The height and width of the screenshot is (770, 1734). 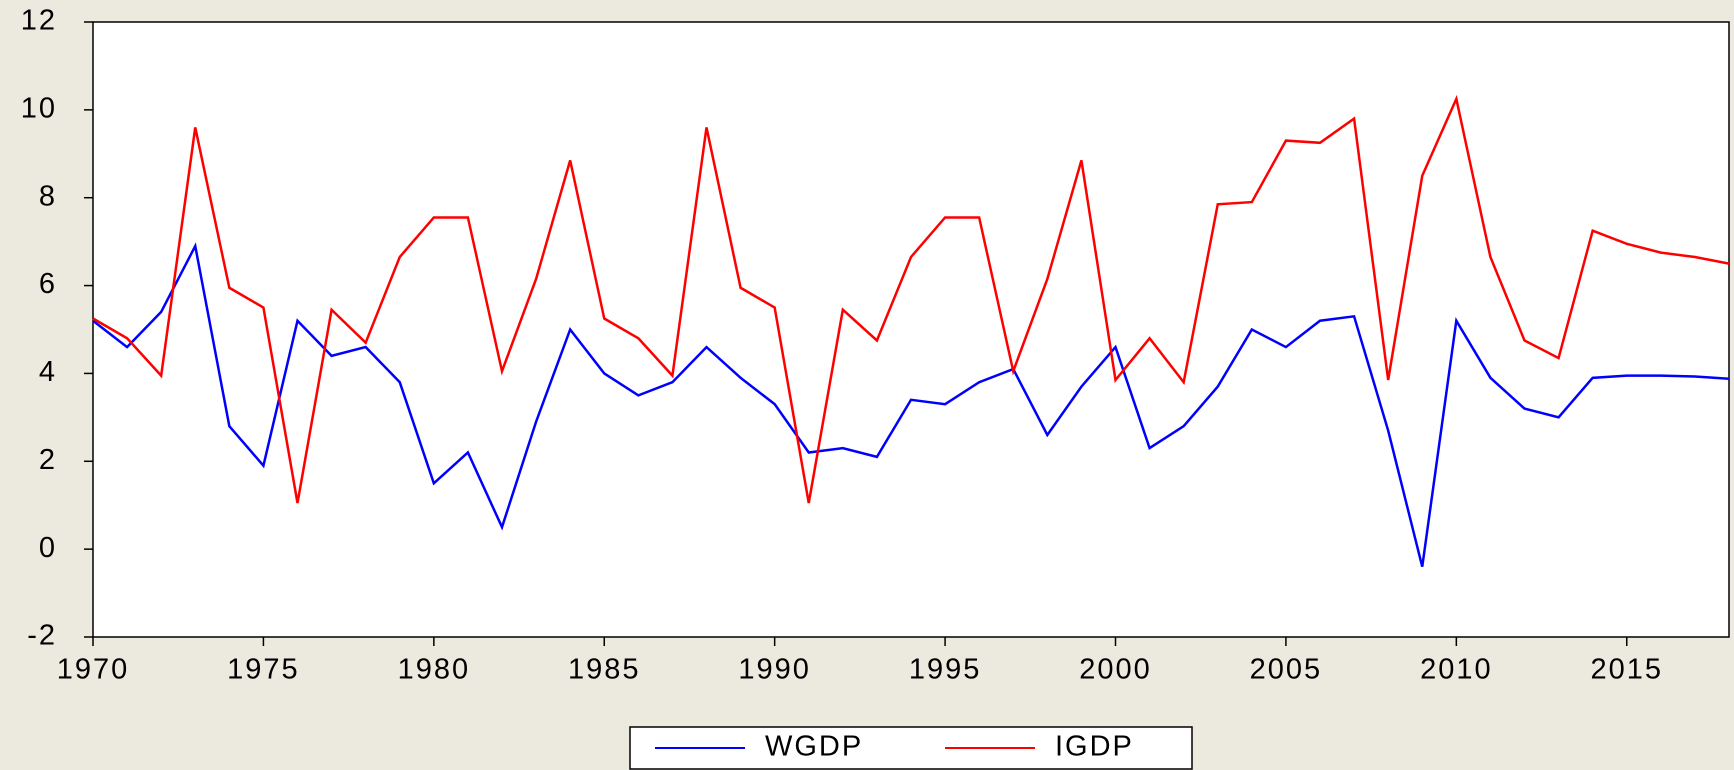 I want to click on x-tick-label: 2015, so click(x=1626, y=670).